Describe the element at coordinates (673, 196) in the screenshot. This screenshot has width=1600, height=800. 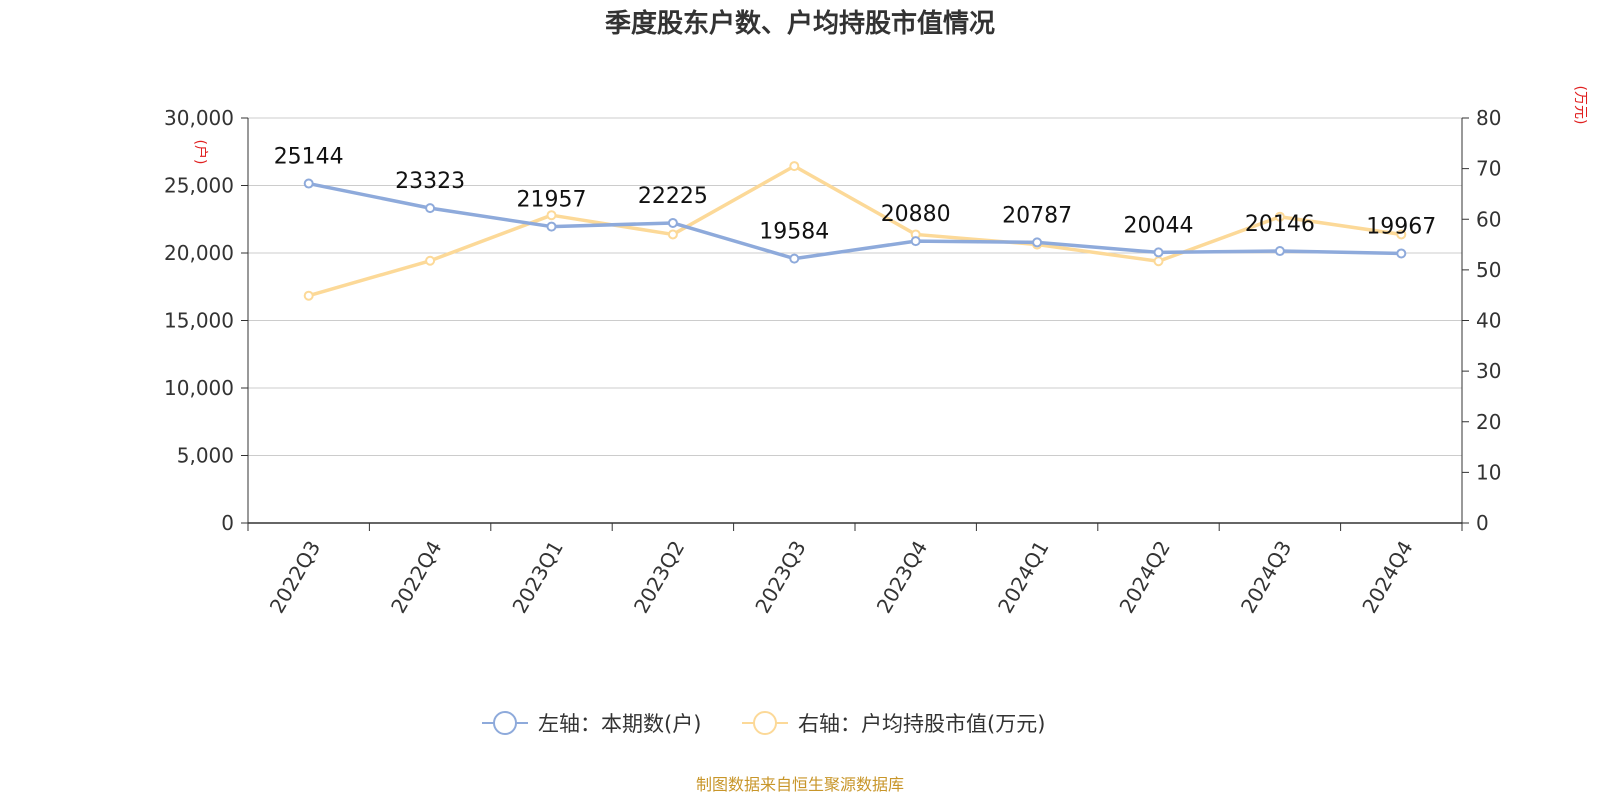
I see `holders-data-label: 22225` at that location.